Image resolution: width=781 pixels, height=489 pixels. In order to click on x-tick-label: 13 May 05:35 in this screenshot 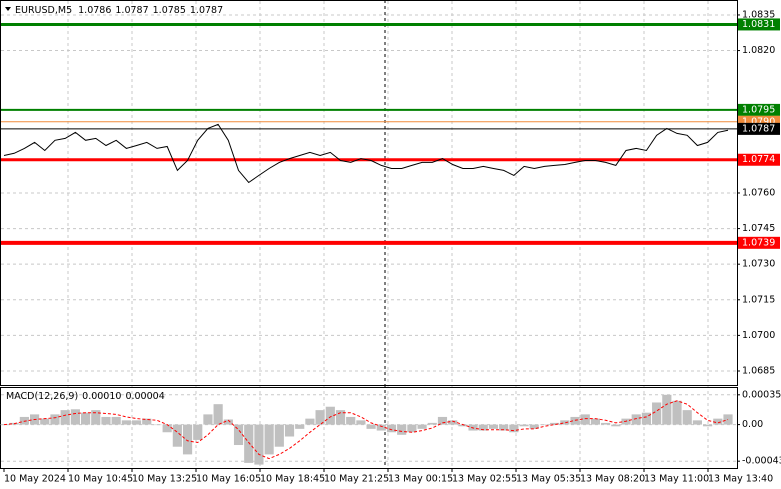, I will do `click(548, 479)`.